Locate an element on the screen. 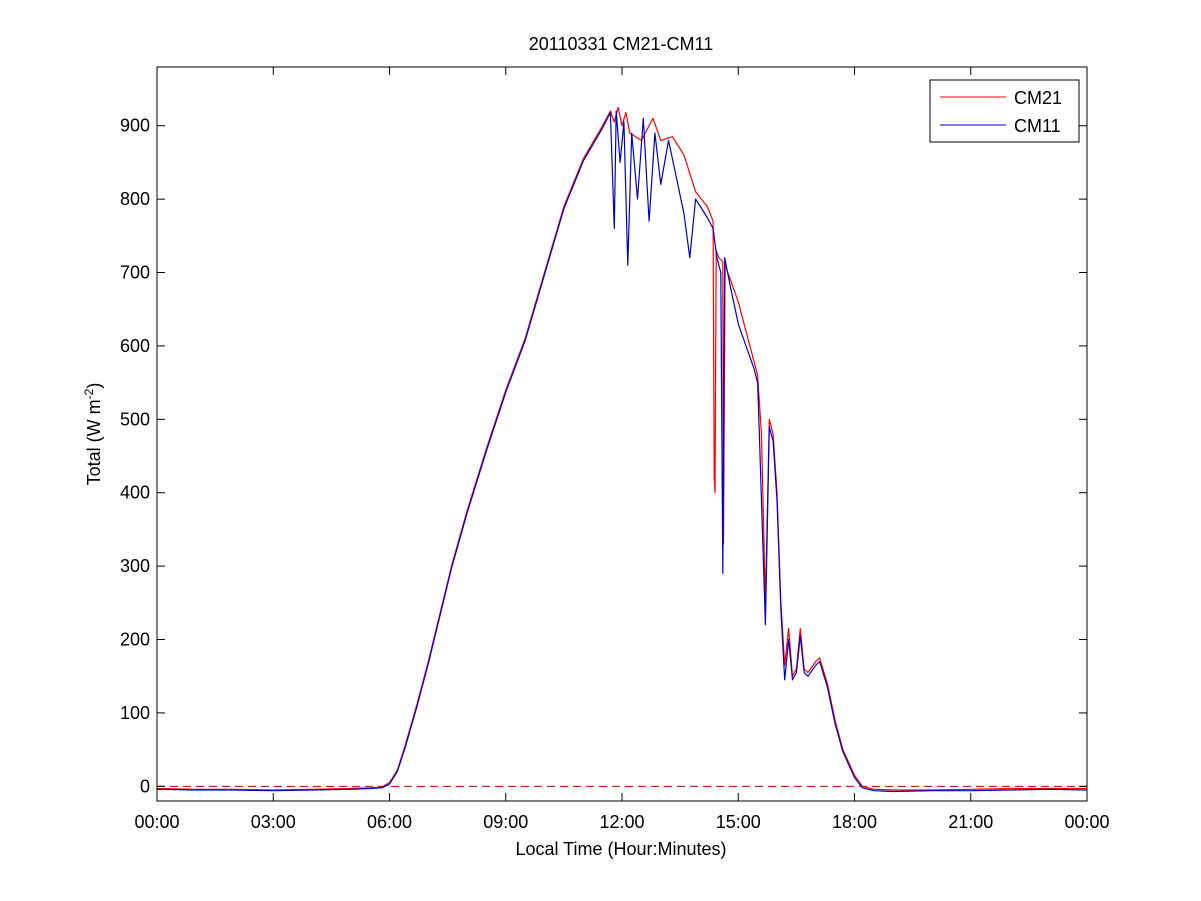 Image resolution: width=1201 pixels, height=901 pixels. legend-label-cm21: CM21 is located at coordinates (1038, 98).